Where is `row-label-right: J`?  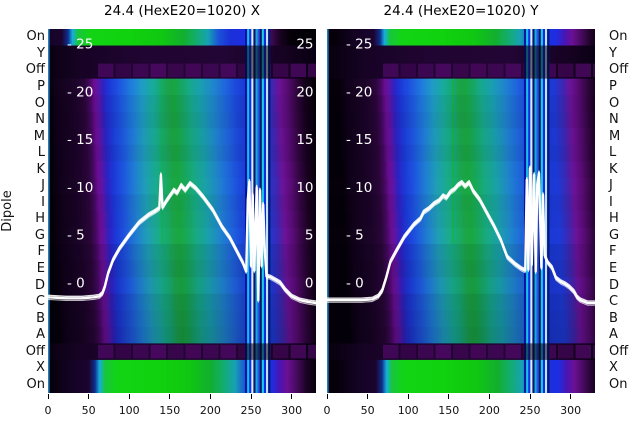
row-label-right: J is located at coordinates (611, 186).